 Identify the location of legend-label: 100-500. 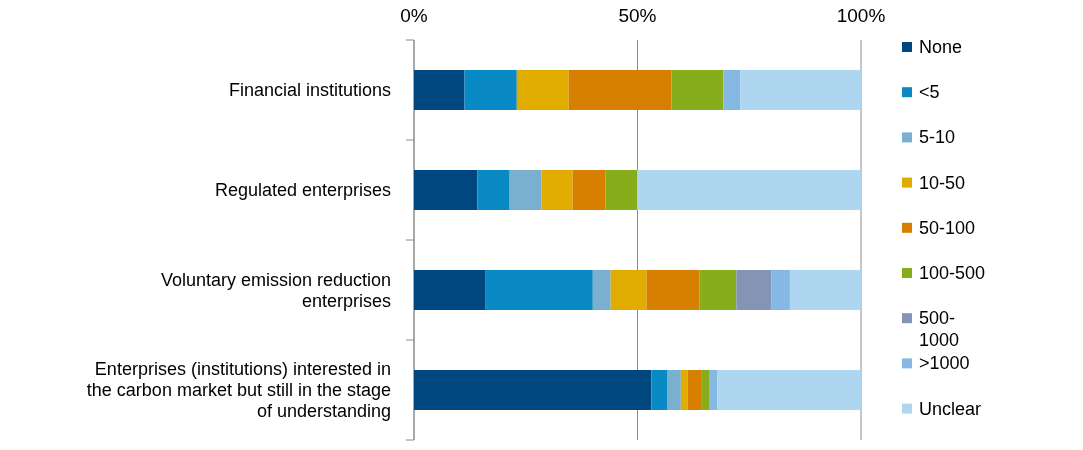
(952, 273).